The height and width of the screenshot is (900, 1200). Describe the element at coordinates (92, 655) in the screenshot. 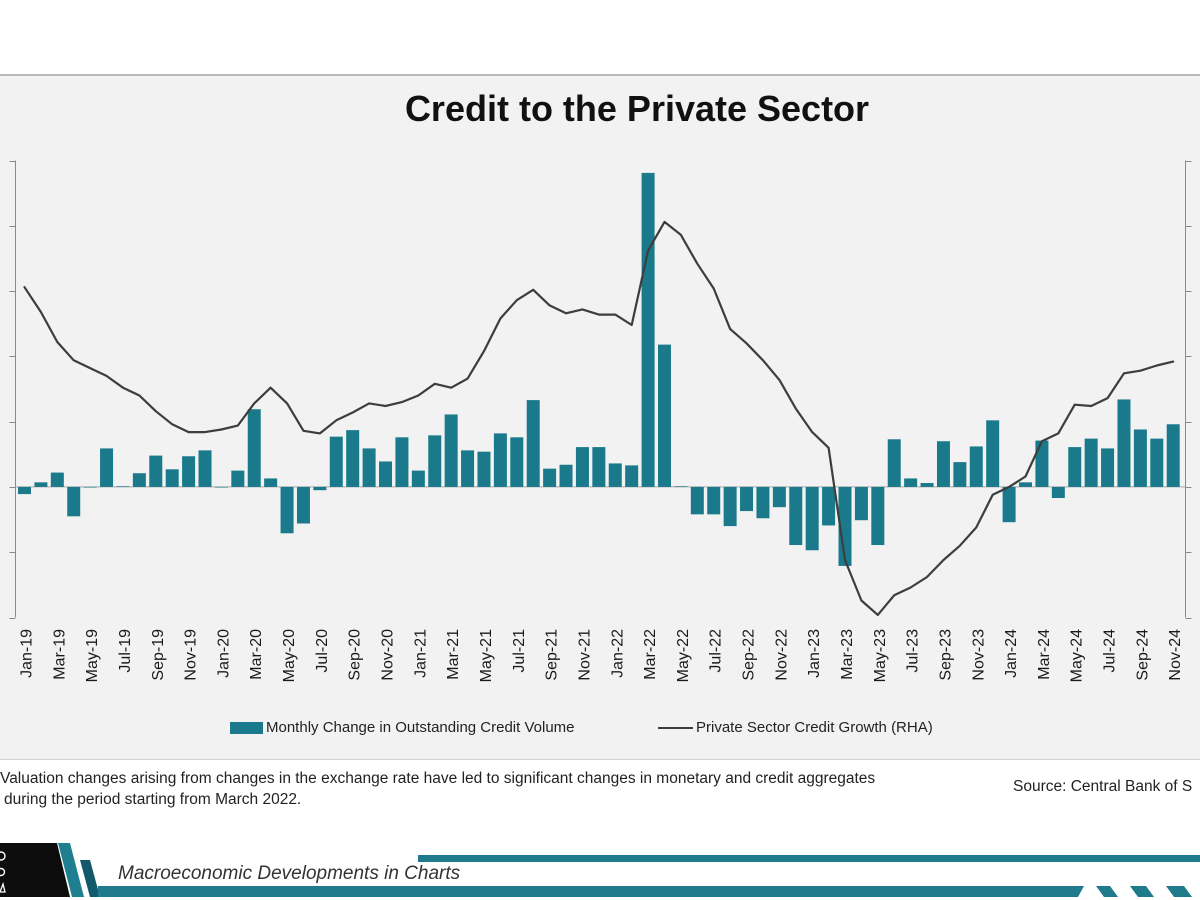

I see `x-tick-label: May-19` at that location.